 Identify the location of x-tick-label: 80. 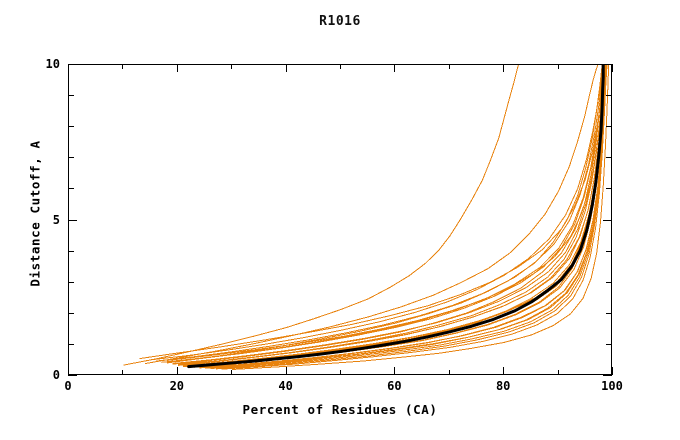
(503, 386).